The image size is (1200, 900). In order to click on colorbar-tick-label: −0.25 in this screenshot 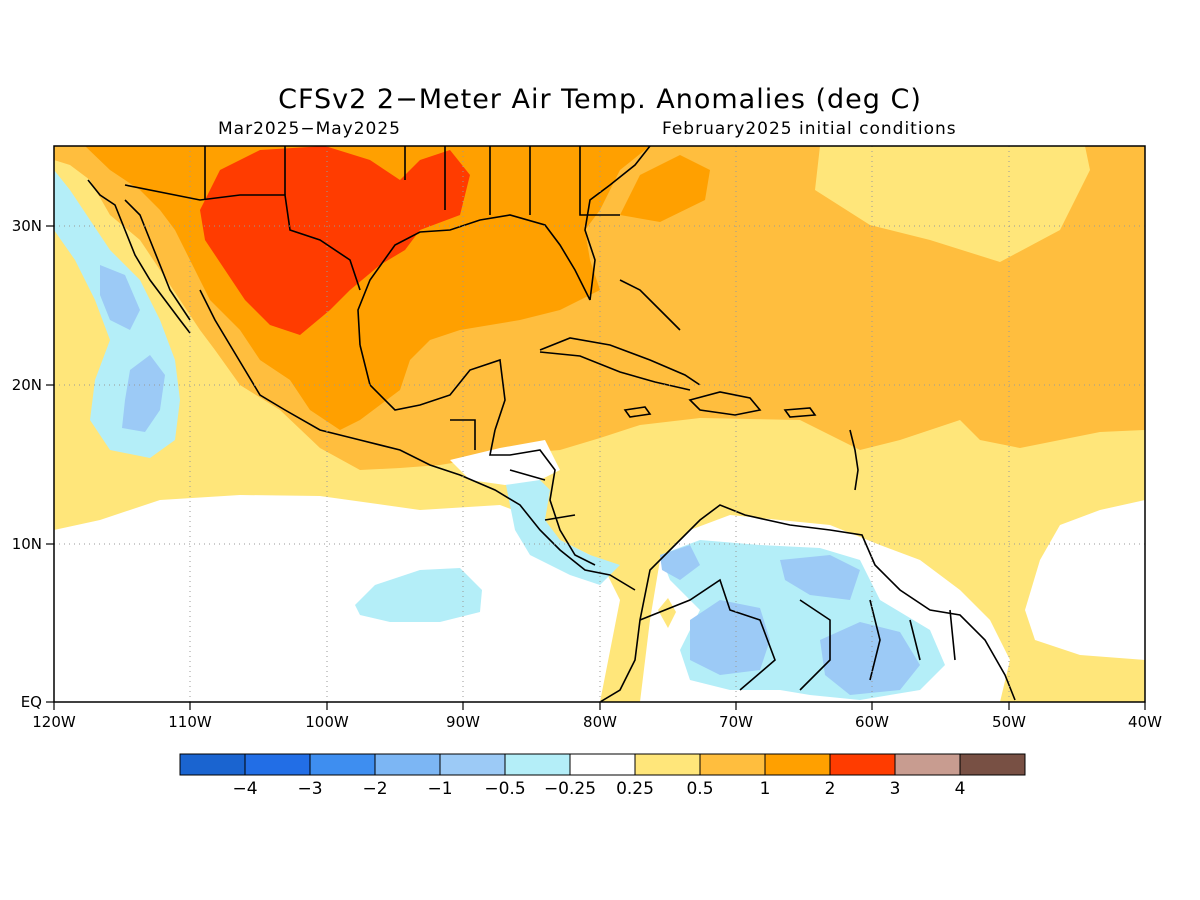, I will do `click(570, 789)`.